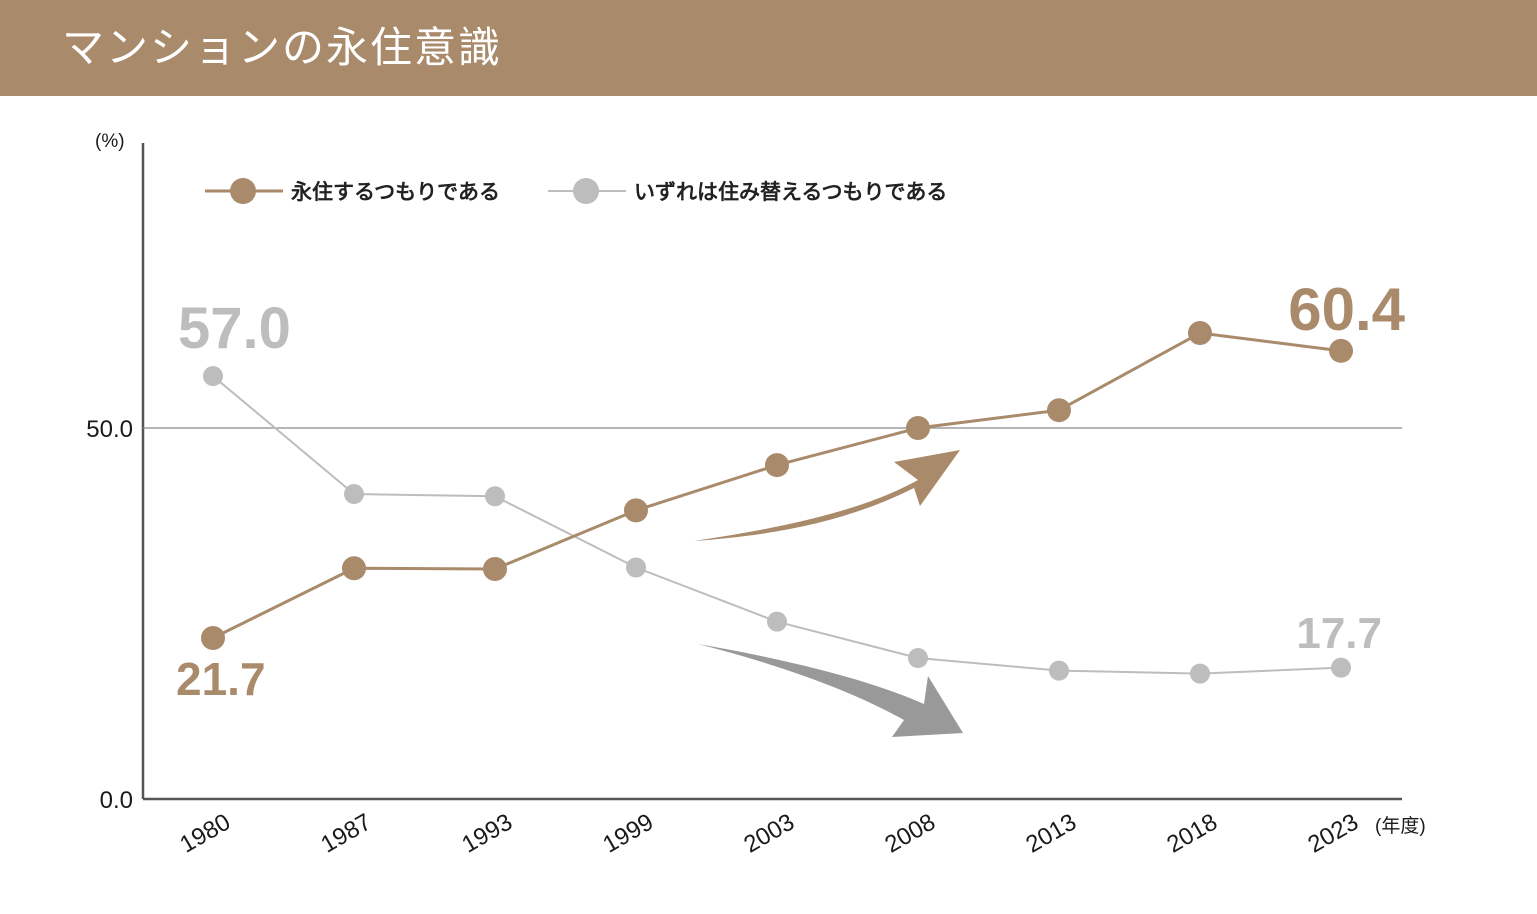  I want to click on value-label: 21.7, so click(221, 679).